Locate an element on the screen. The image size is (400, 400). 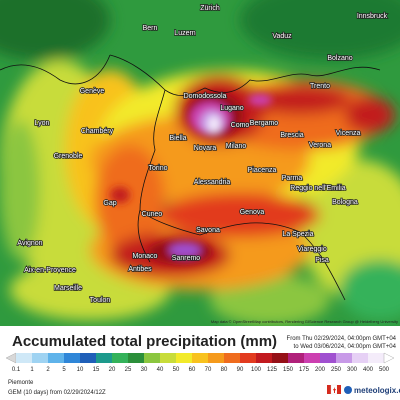
colorbar-label: 0.1 is located at coordinates (16, 370).